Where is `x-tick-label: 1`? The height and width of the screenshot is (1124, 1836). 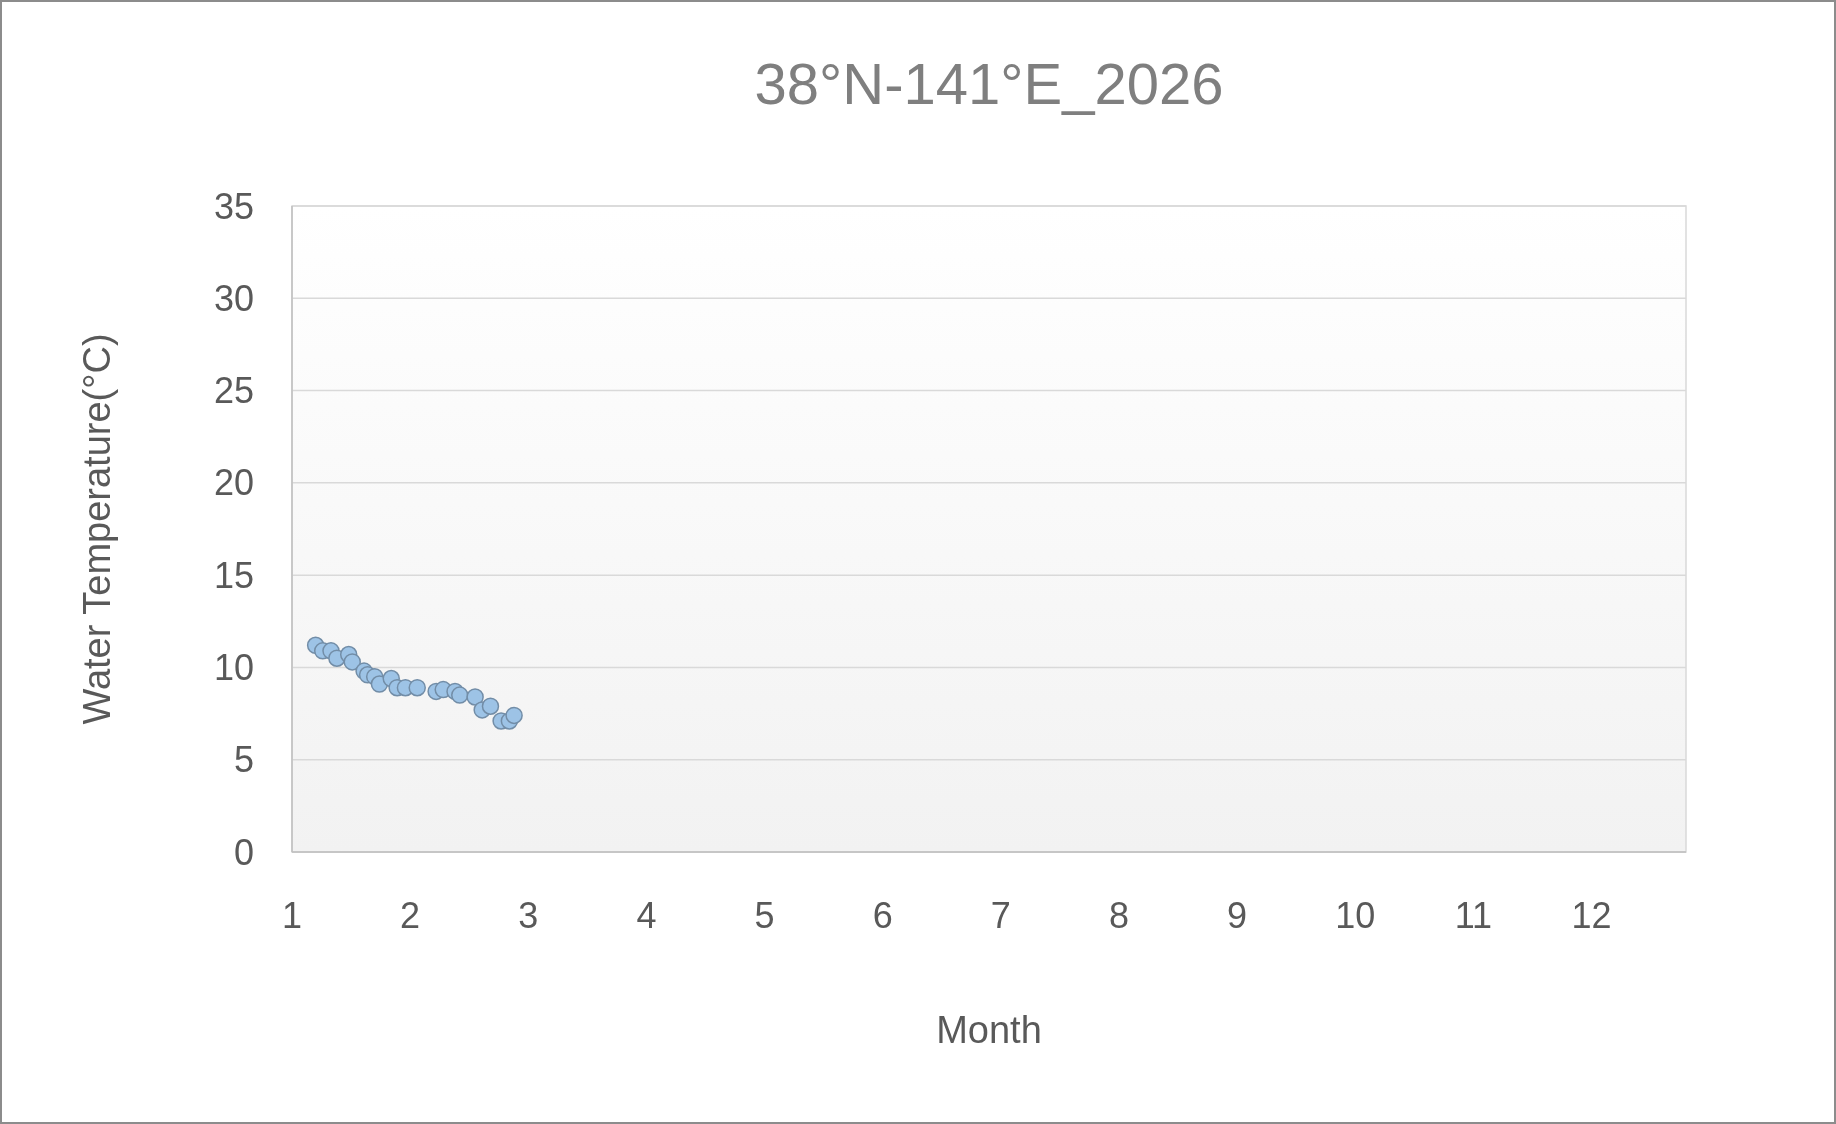
x-tick-label: 1 is located at coordinates (292, 915).